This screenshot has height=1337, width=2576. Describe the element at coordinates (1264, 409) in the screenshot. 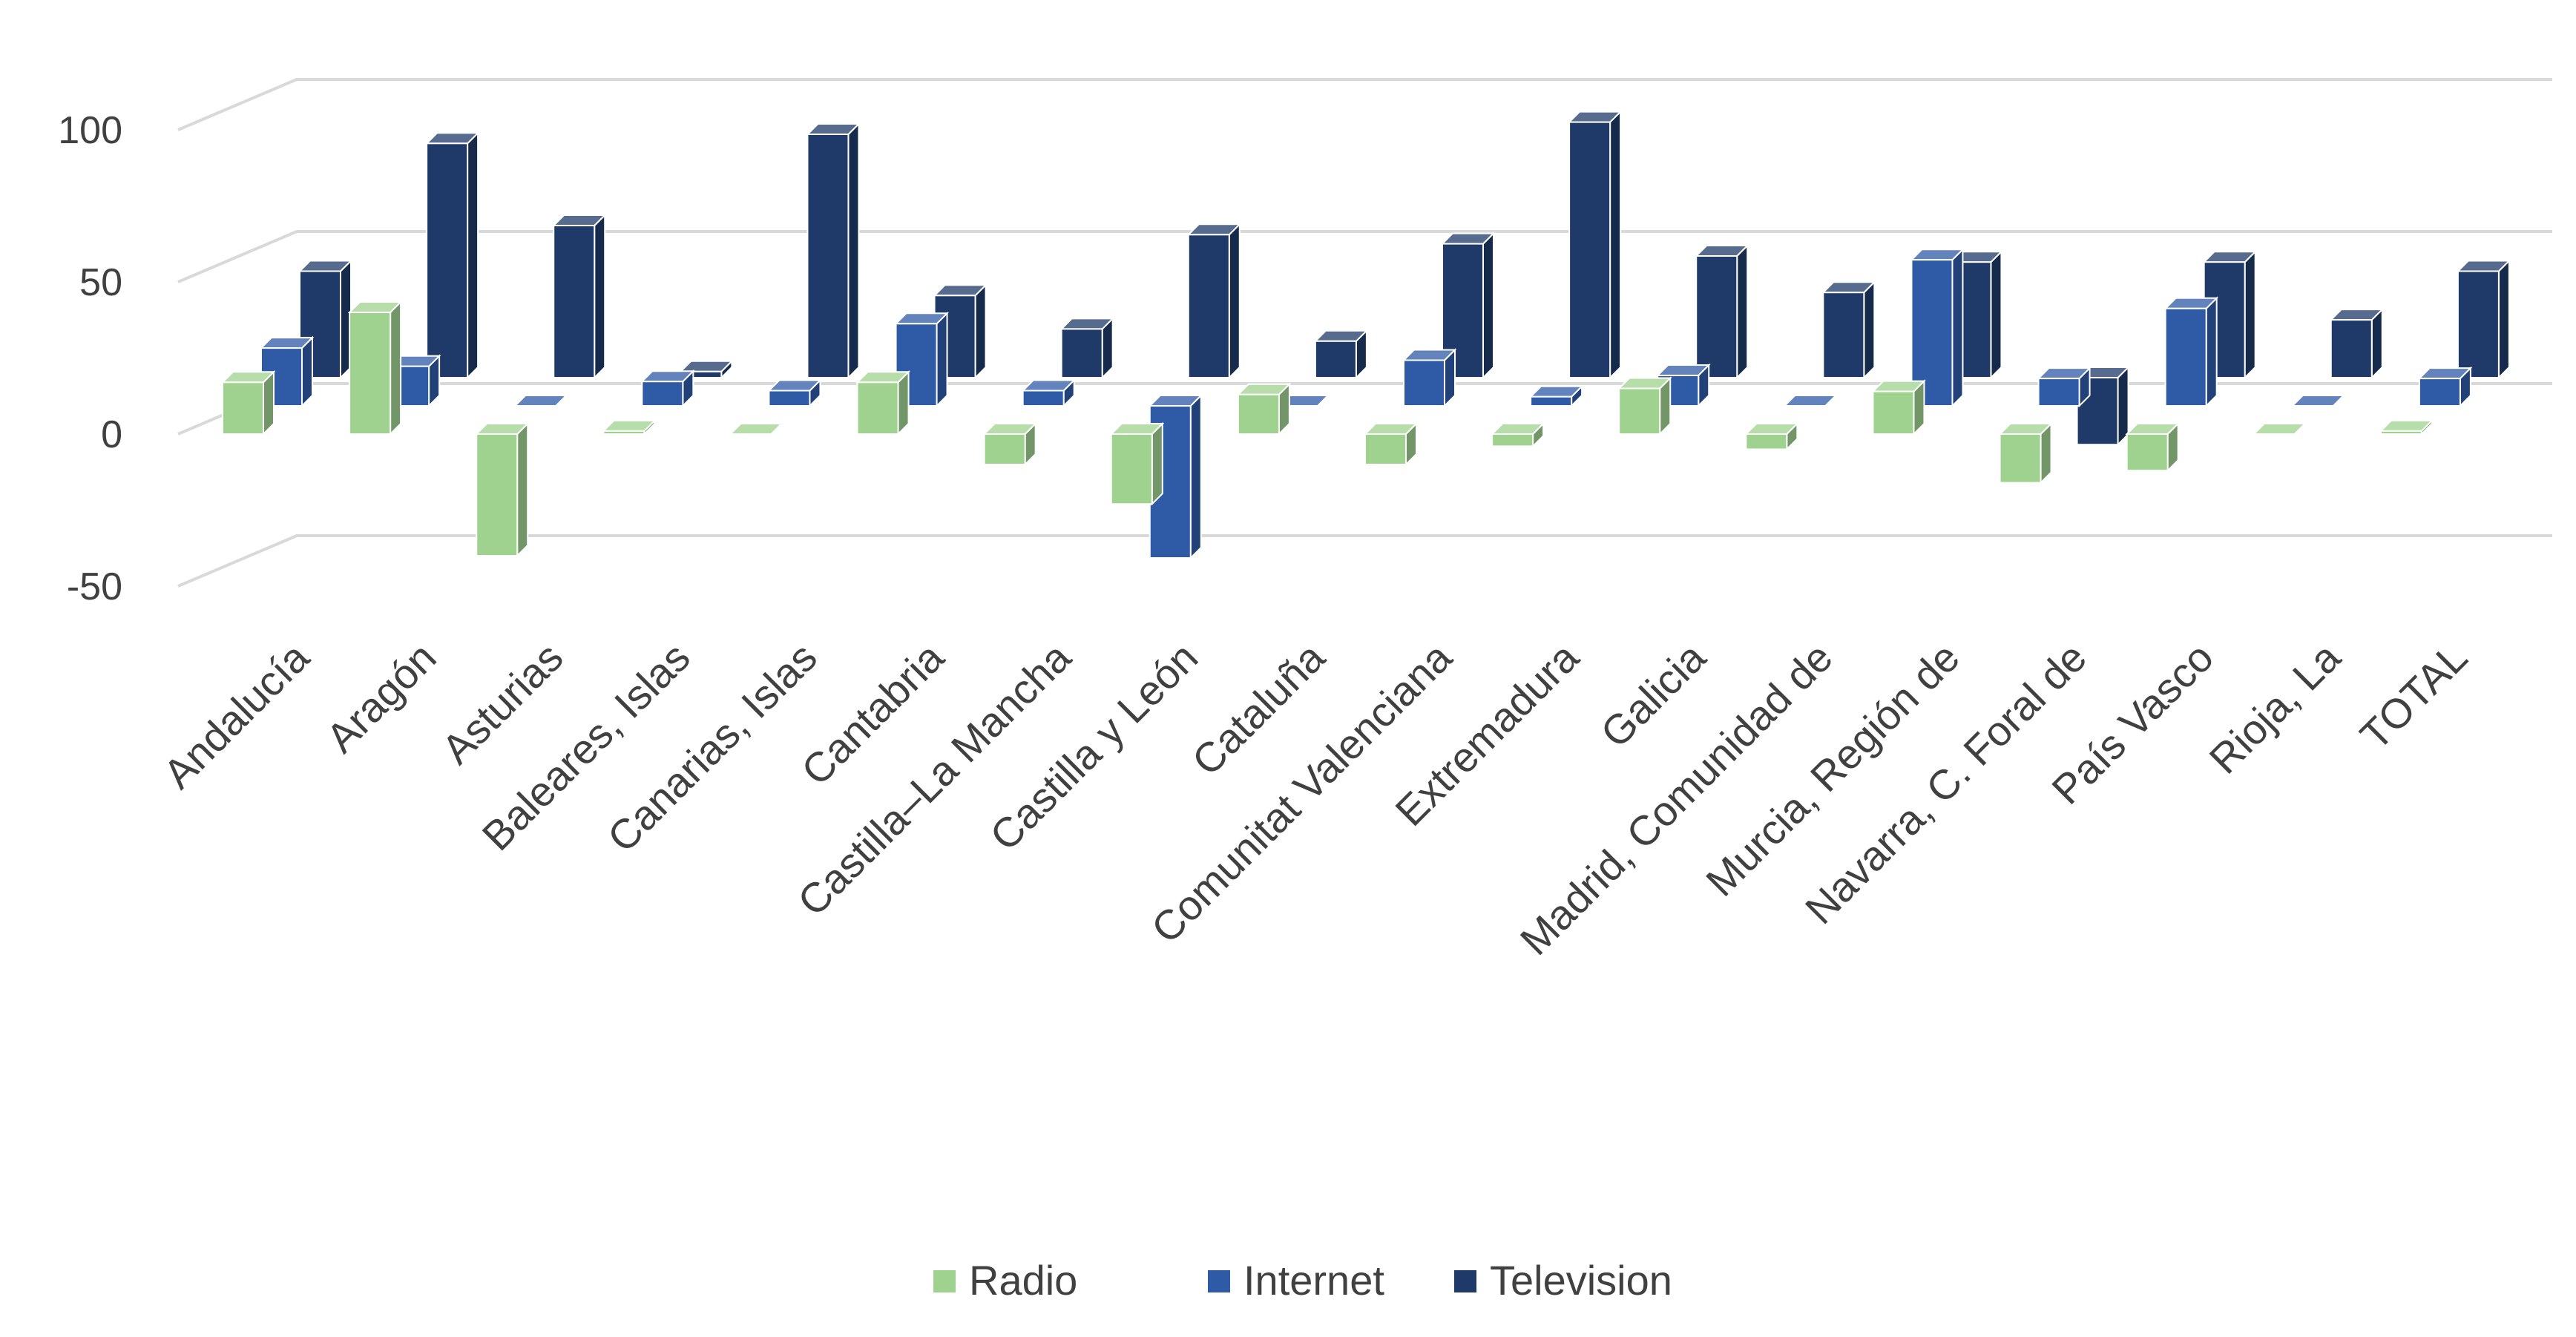

I see `bar-radio-cataluna` at that location.